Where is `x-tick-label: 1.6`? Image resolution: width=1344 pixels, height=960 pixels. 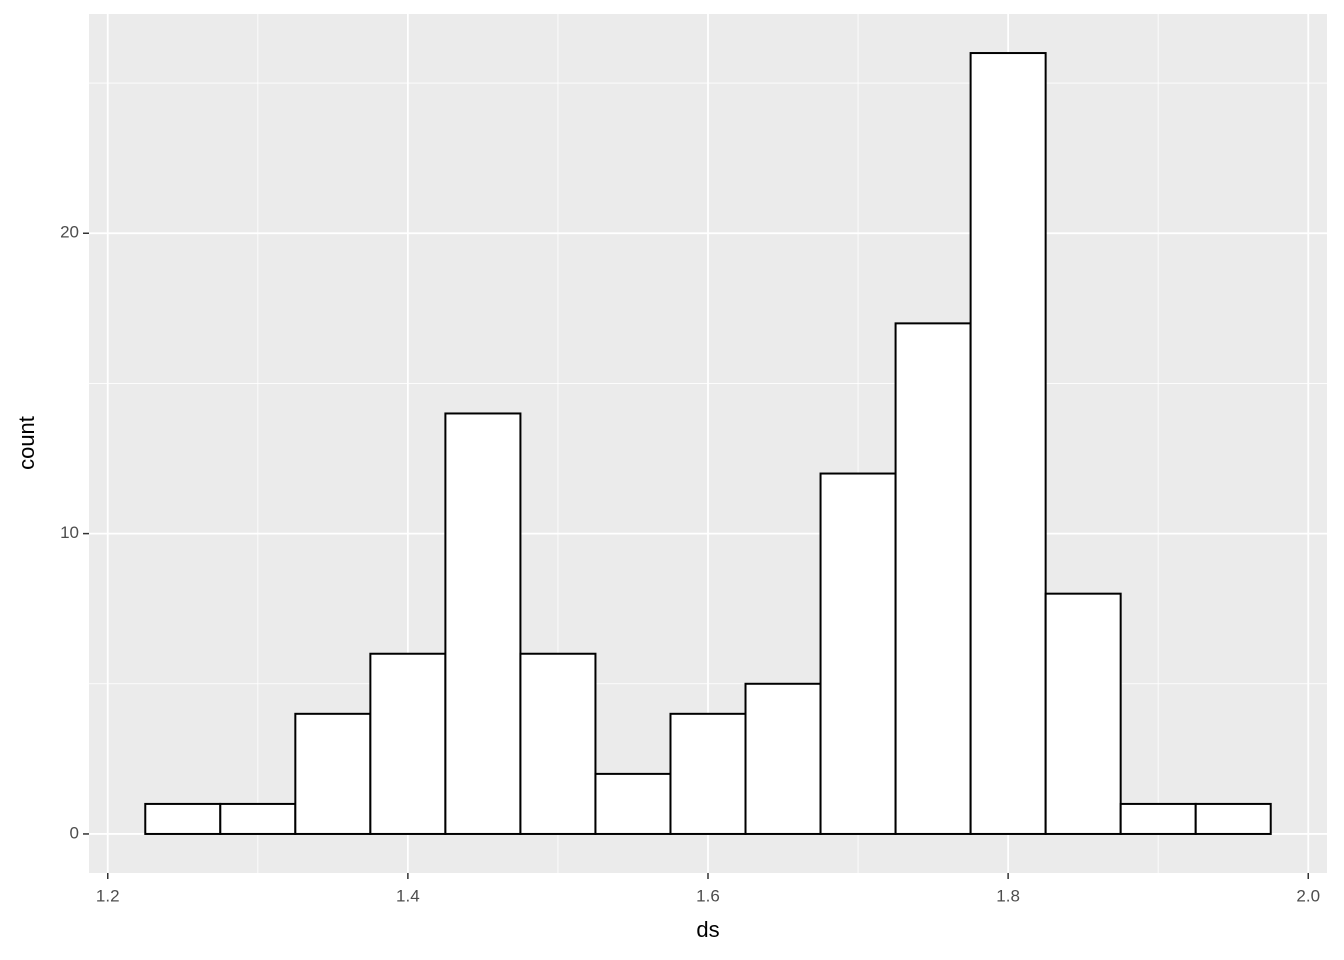
x-tick-label: 1.6 is located at coordinates (708, 895).